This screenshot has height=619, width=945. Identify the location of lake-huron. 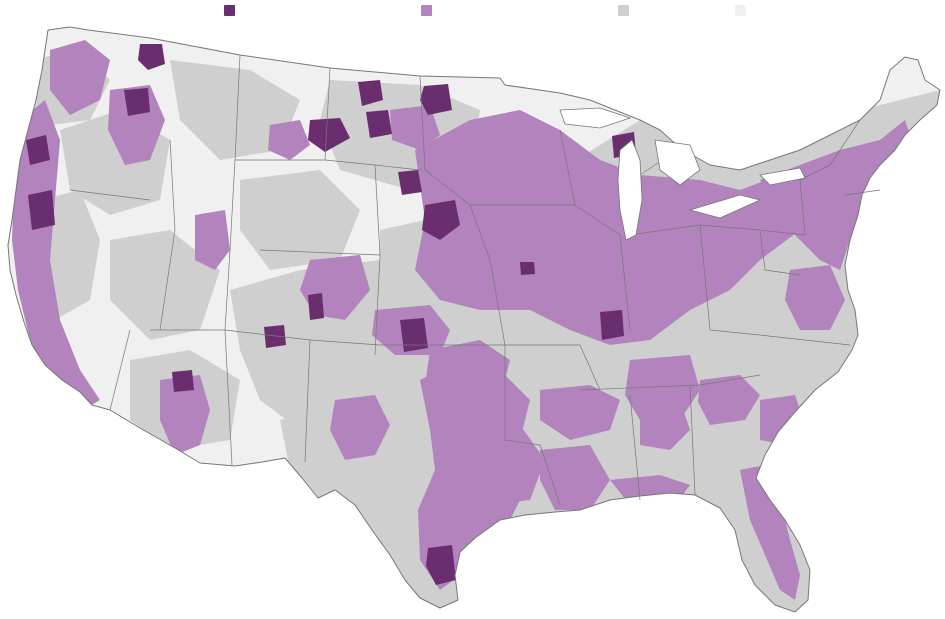
(677, 162).